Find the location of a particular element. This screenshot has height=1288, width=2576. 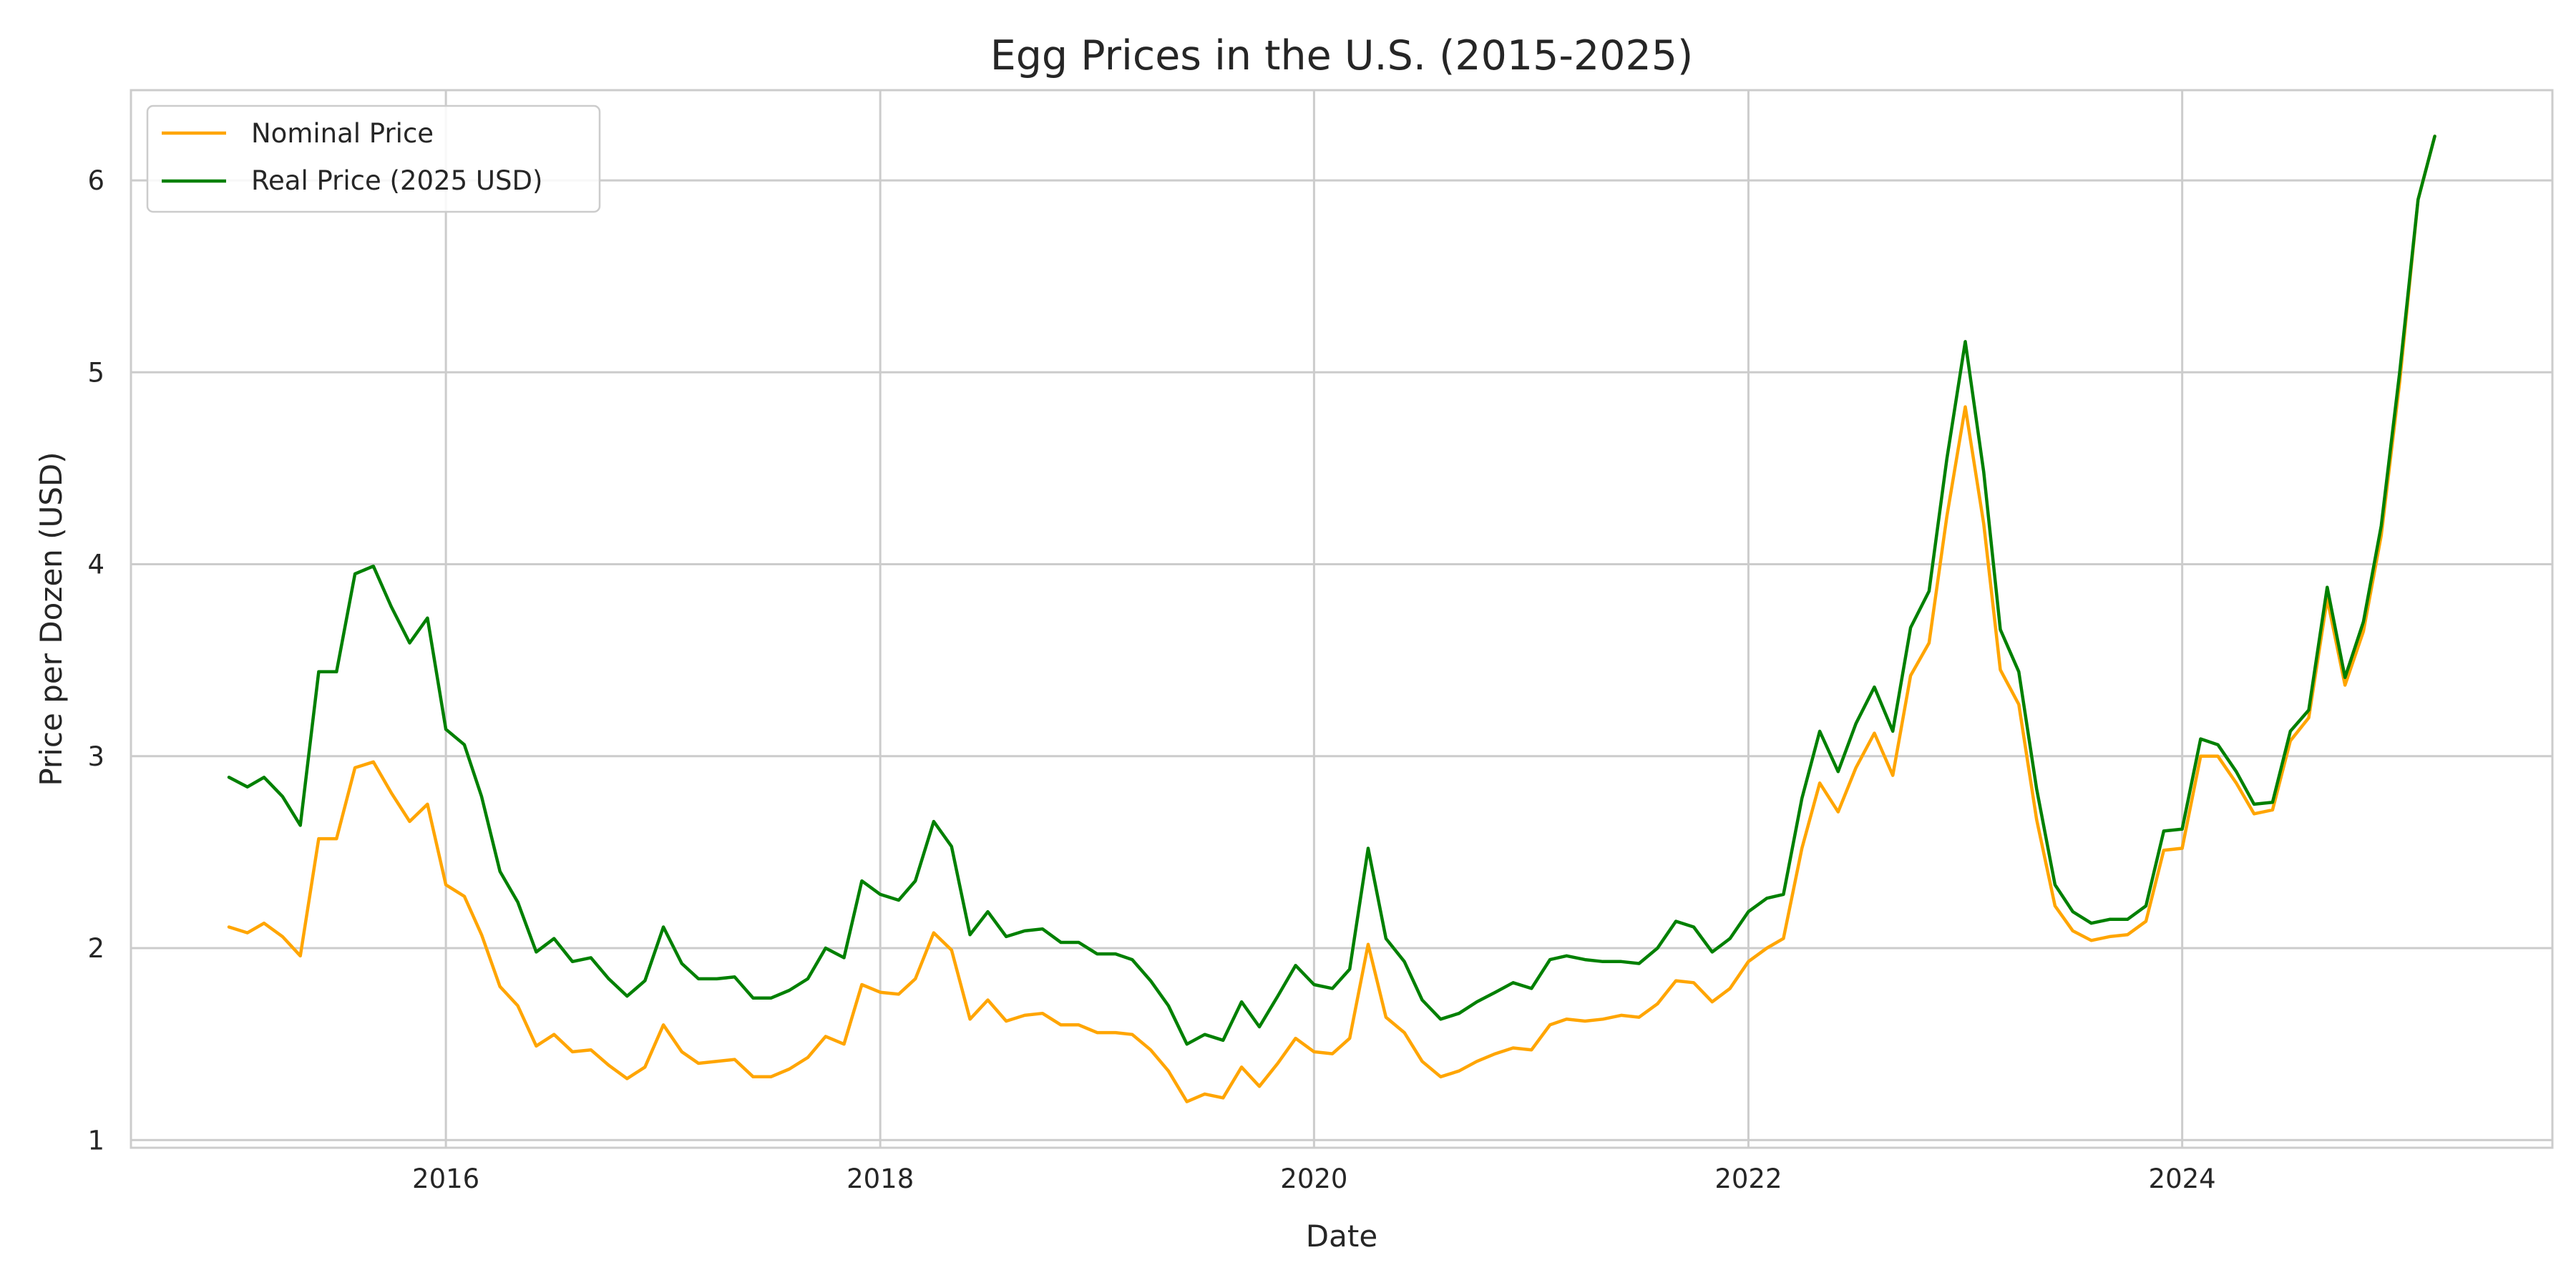

y-axis-ticks: 1 2 3 4 5 6 is located at coordinates (95, 660).